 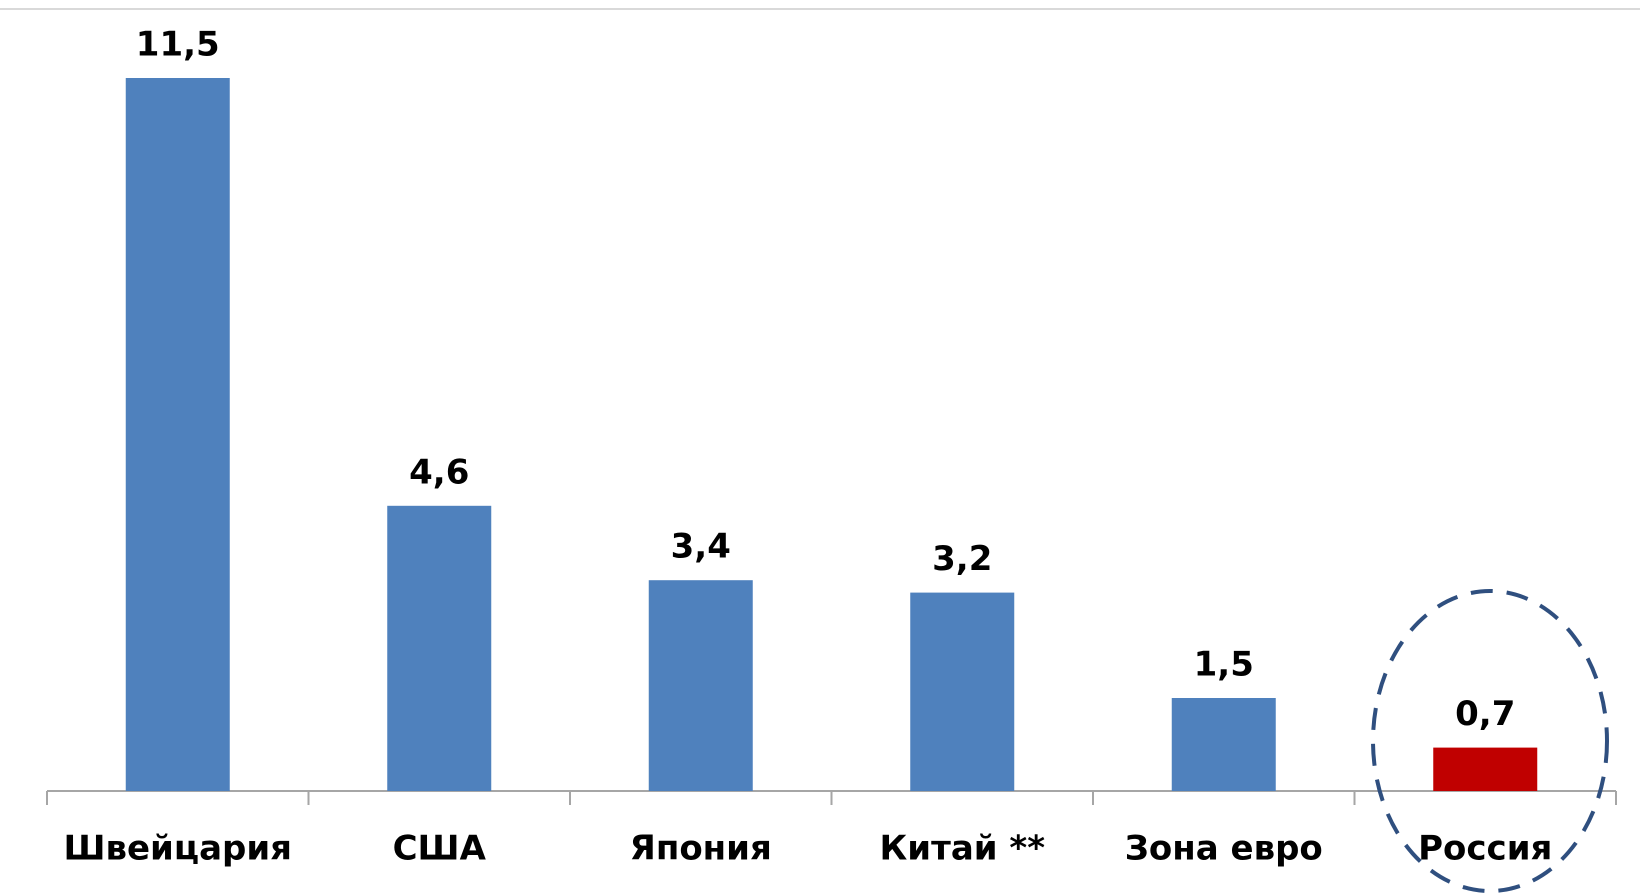 I want to click on value-label: 1,5, so click(x=1224, y=665).